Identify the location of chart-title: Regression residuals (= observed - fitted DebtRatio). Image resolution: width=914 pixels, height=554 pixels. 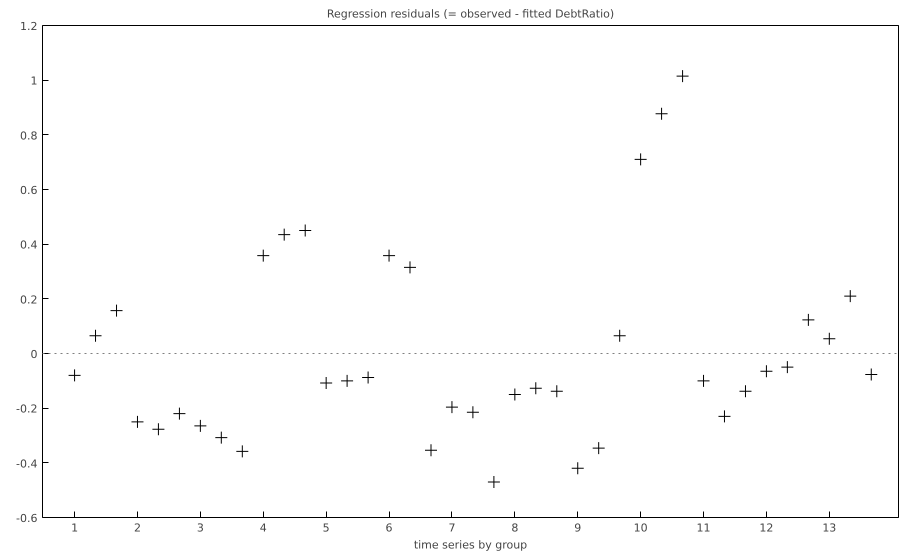
(470, 14).